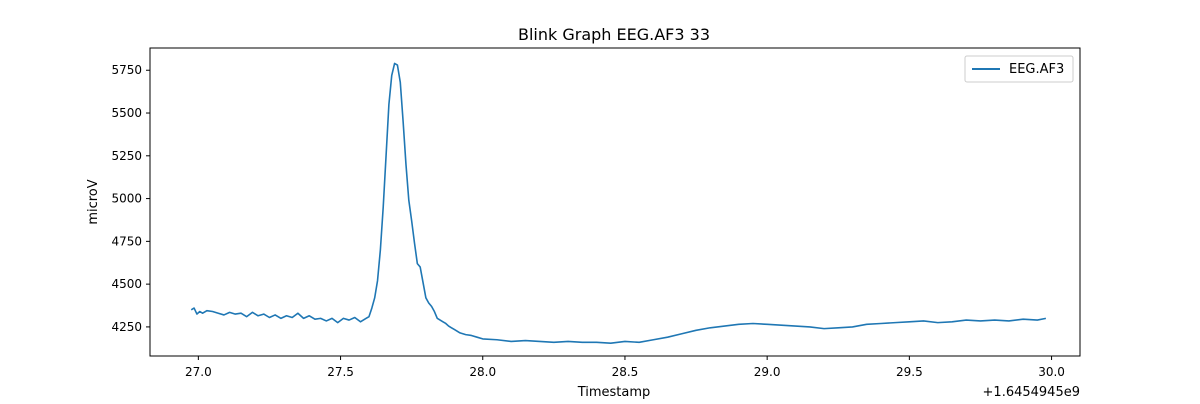  Describe the element at coordinates (1031, 392) in the screenshot. I see `x-axis-offset-label: +1.6454945e9` at that location.